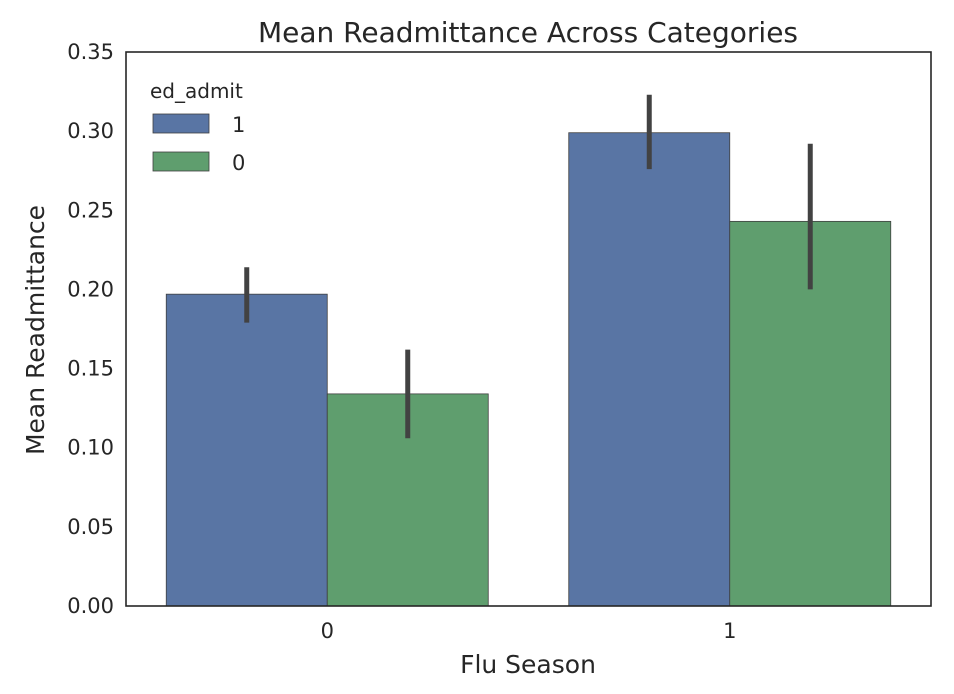  What do you see at coordinates (238, 163) in the screenshot?
I see `legend-label-0: 0` at bounding box center [238, 163].